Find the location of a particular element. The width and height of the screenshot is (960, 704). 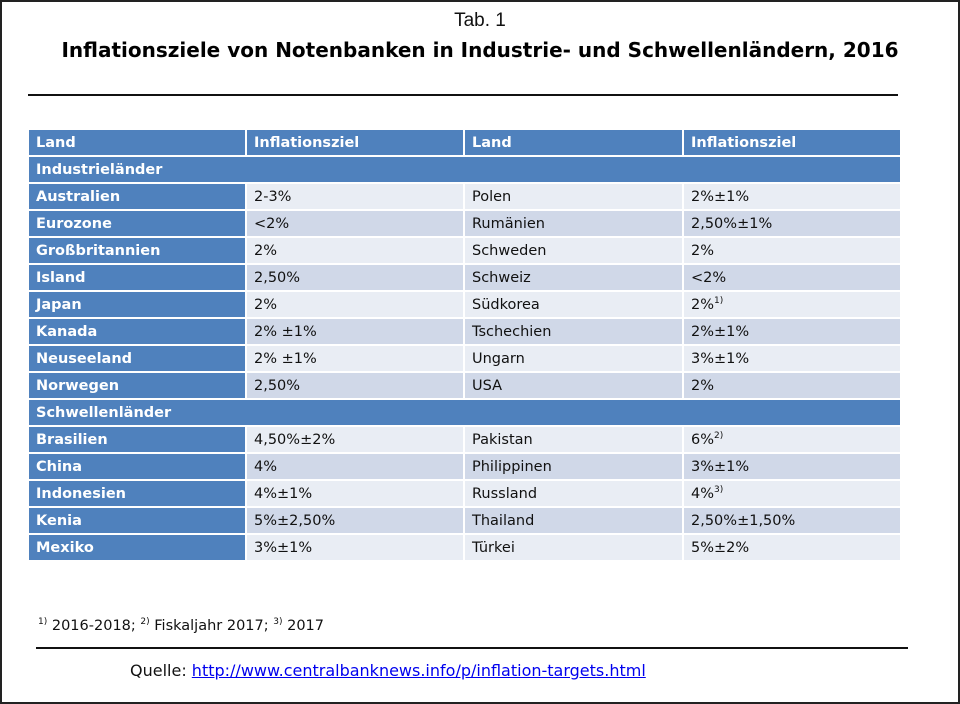

target-cell: 2%1) is located at coordinates (792, 304).